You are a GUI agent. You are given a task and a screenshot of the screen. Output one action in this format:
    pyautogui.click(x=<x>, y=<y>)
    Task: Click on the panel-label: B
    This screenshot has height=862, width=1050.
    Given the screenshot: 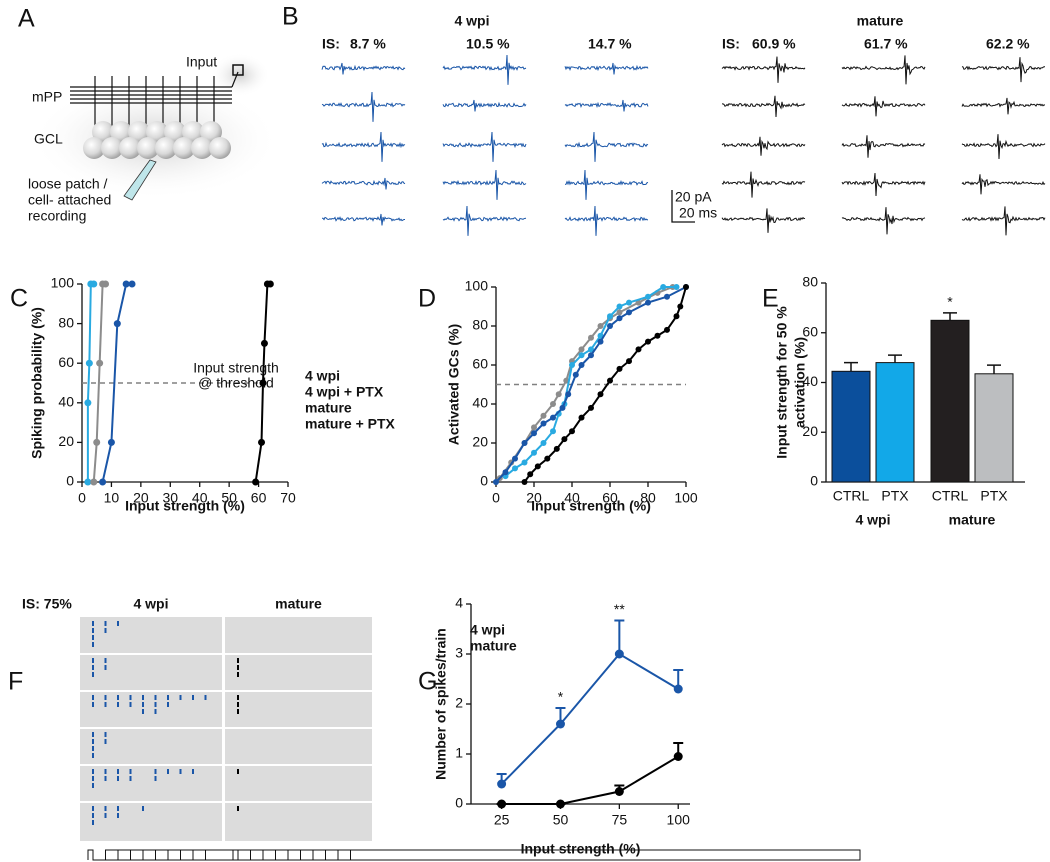 What is the action you would take?
    pyautogui.click(x=290, y=17)
    